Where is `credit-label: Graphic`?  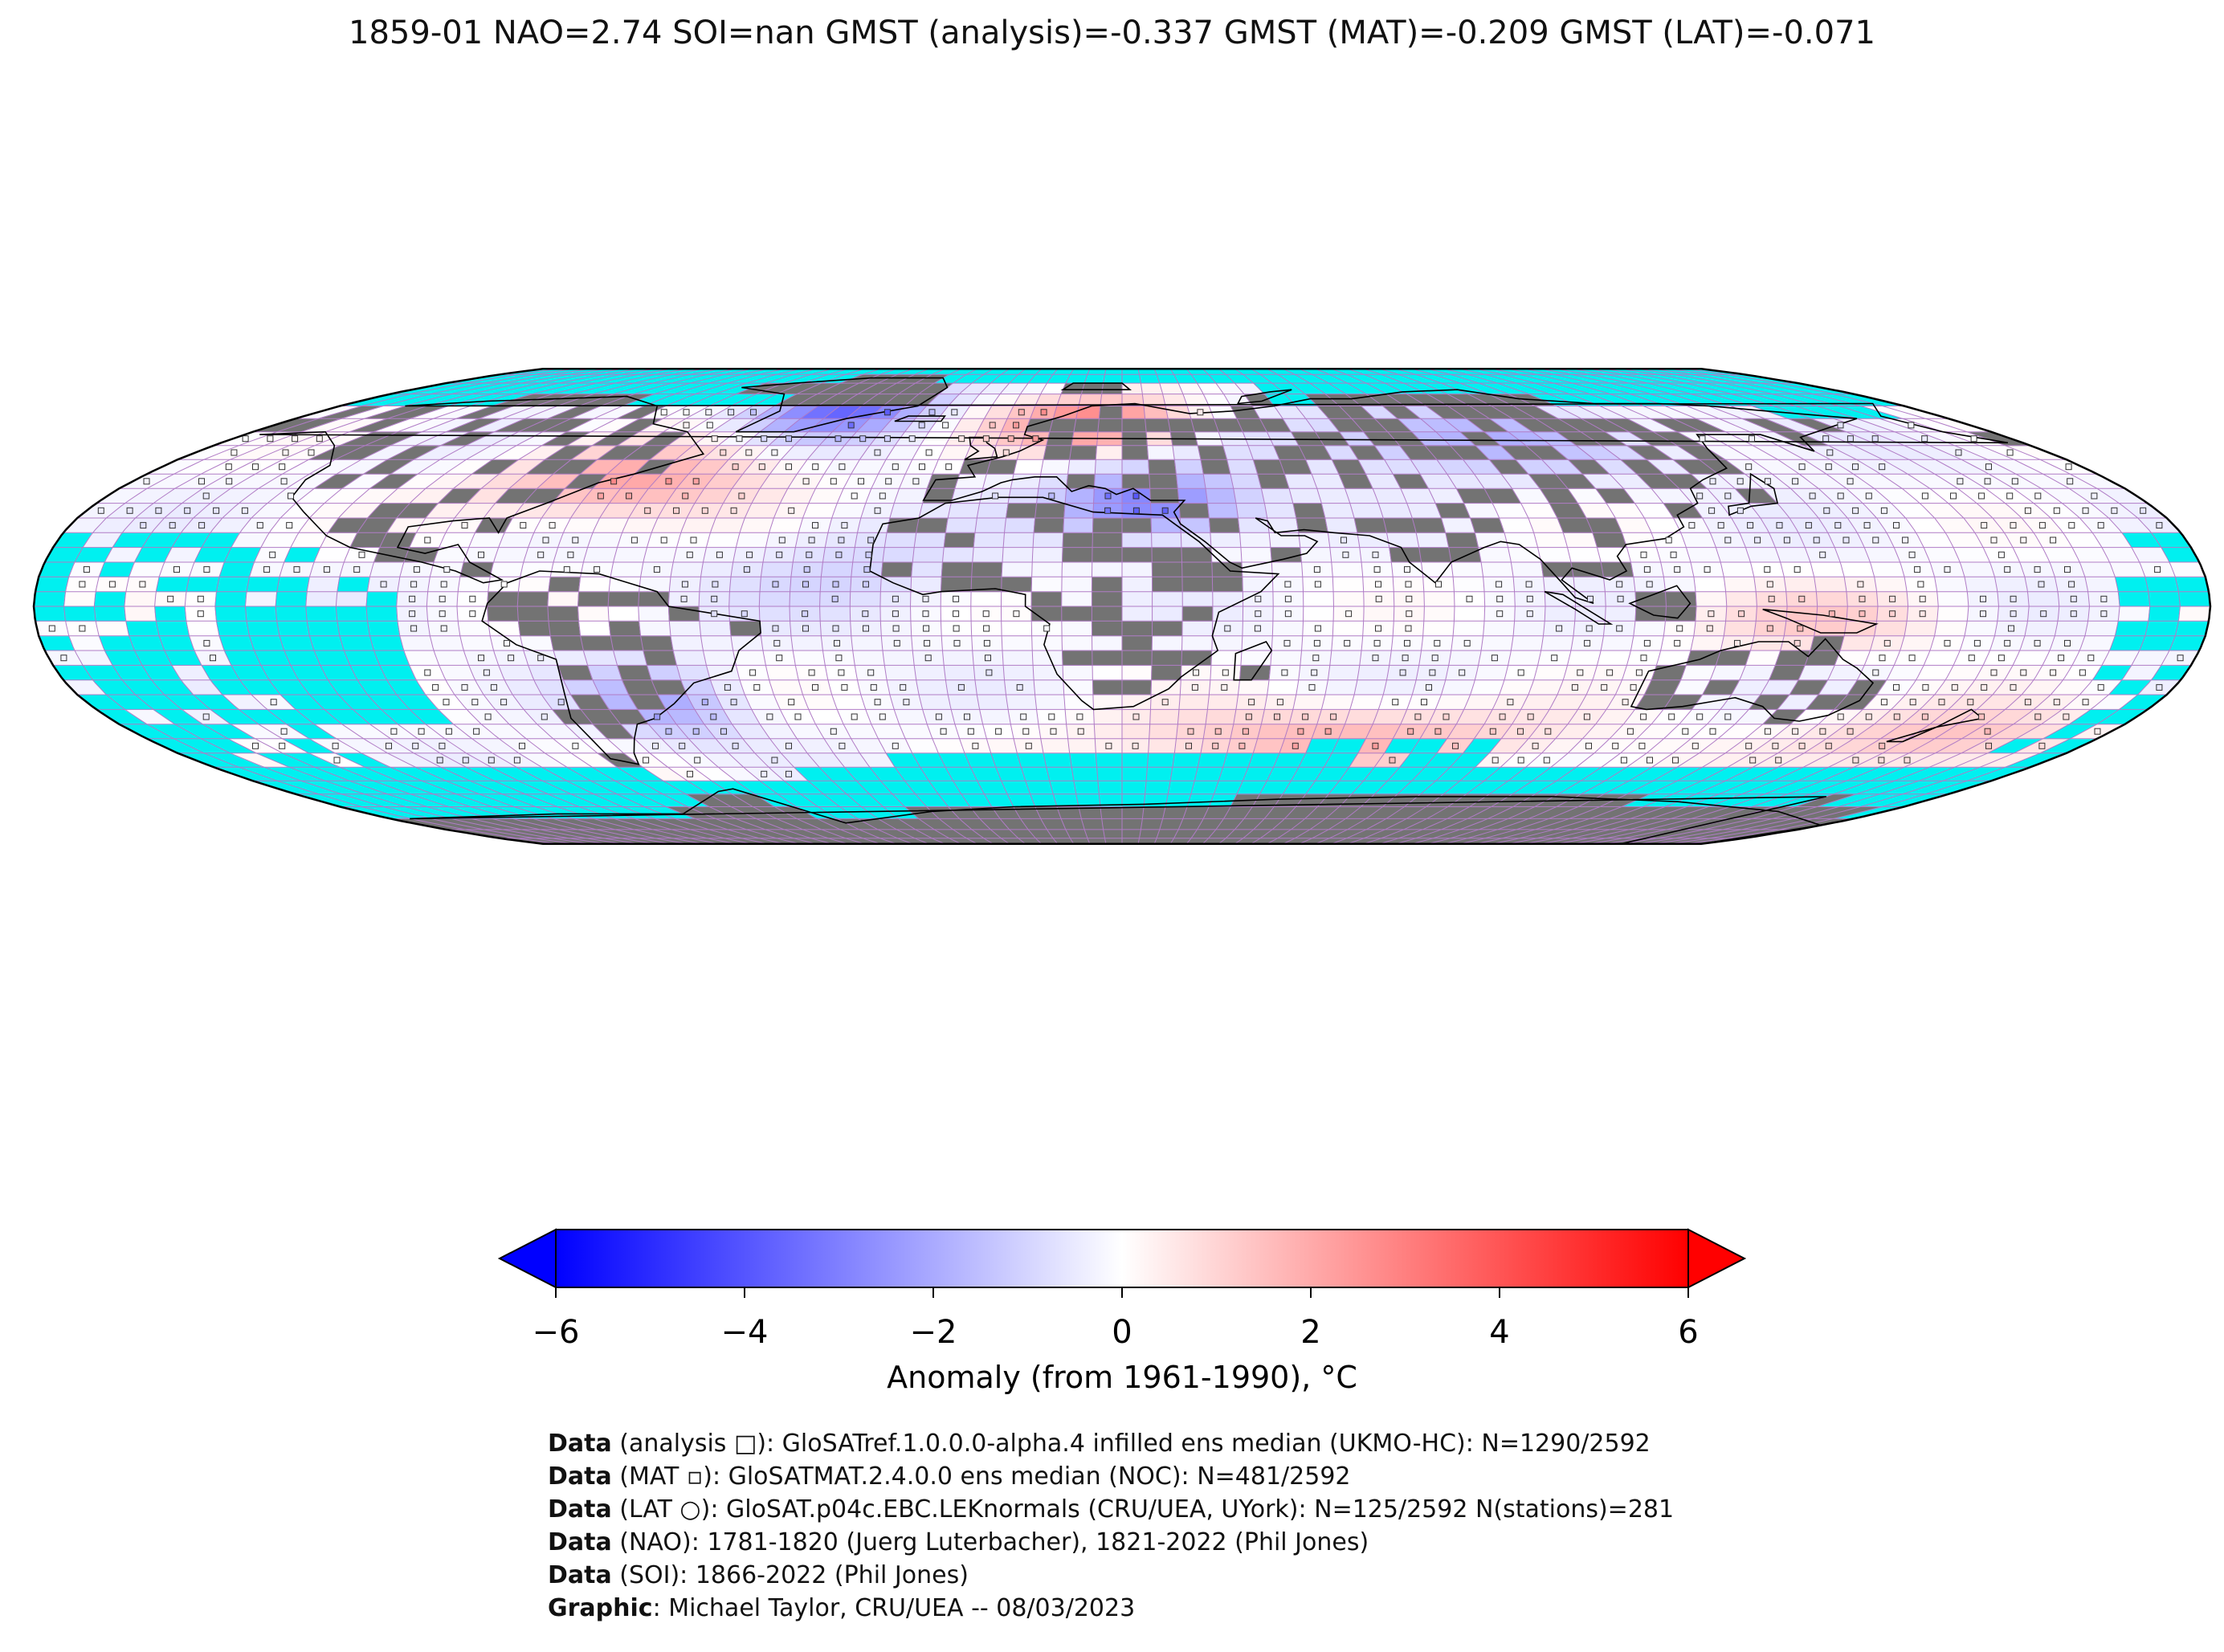 credit-label: Graphic is located at coordinates (600, 1608).